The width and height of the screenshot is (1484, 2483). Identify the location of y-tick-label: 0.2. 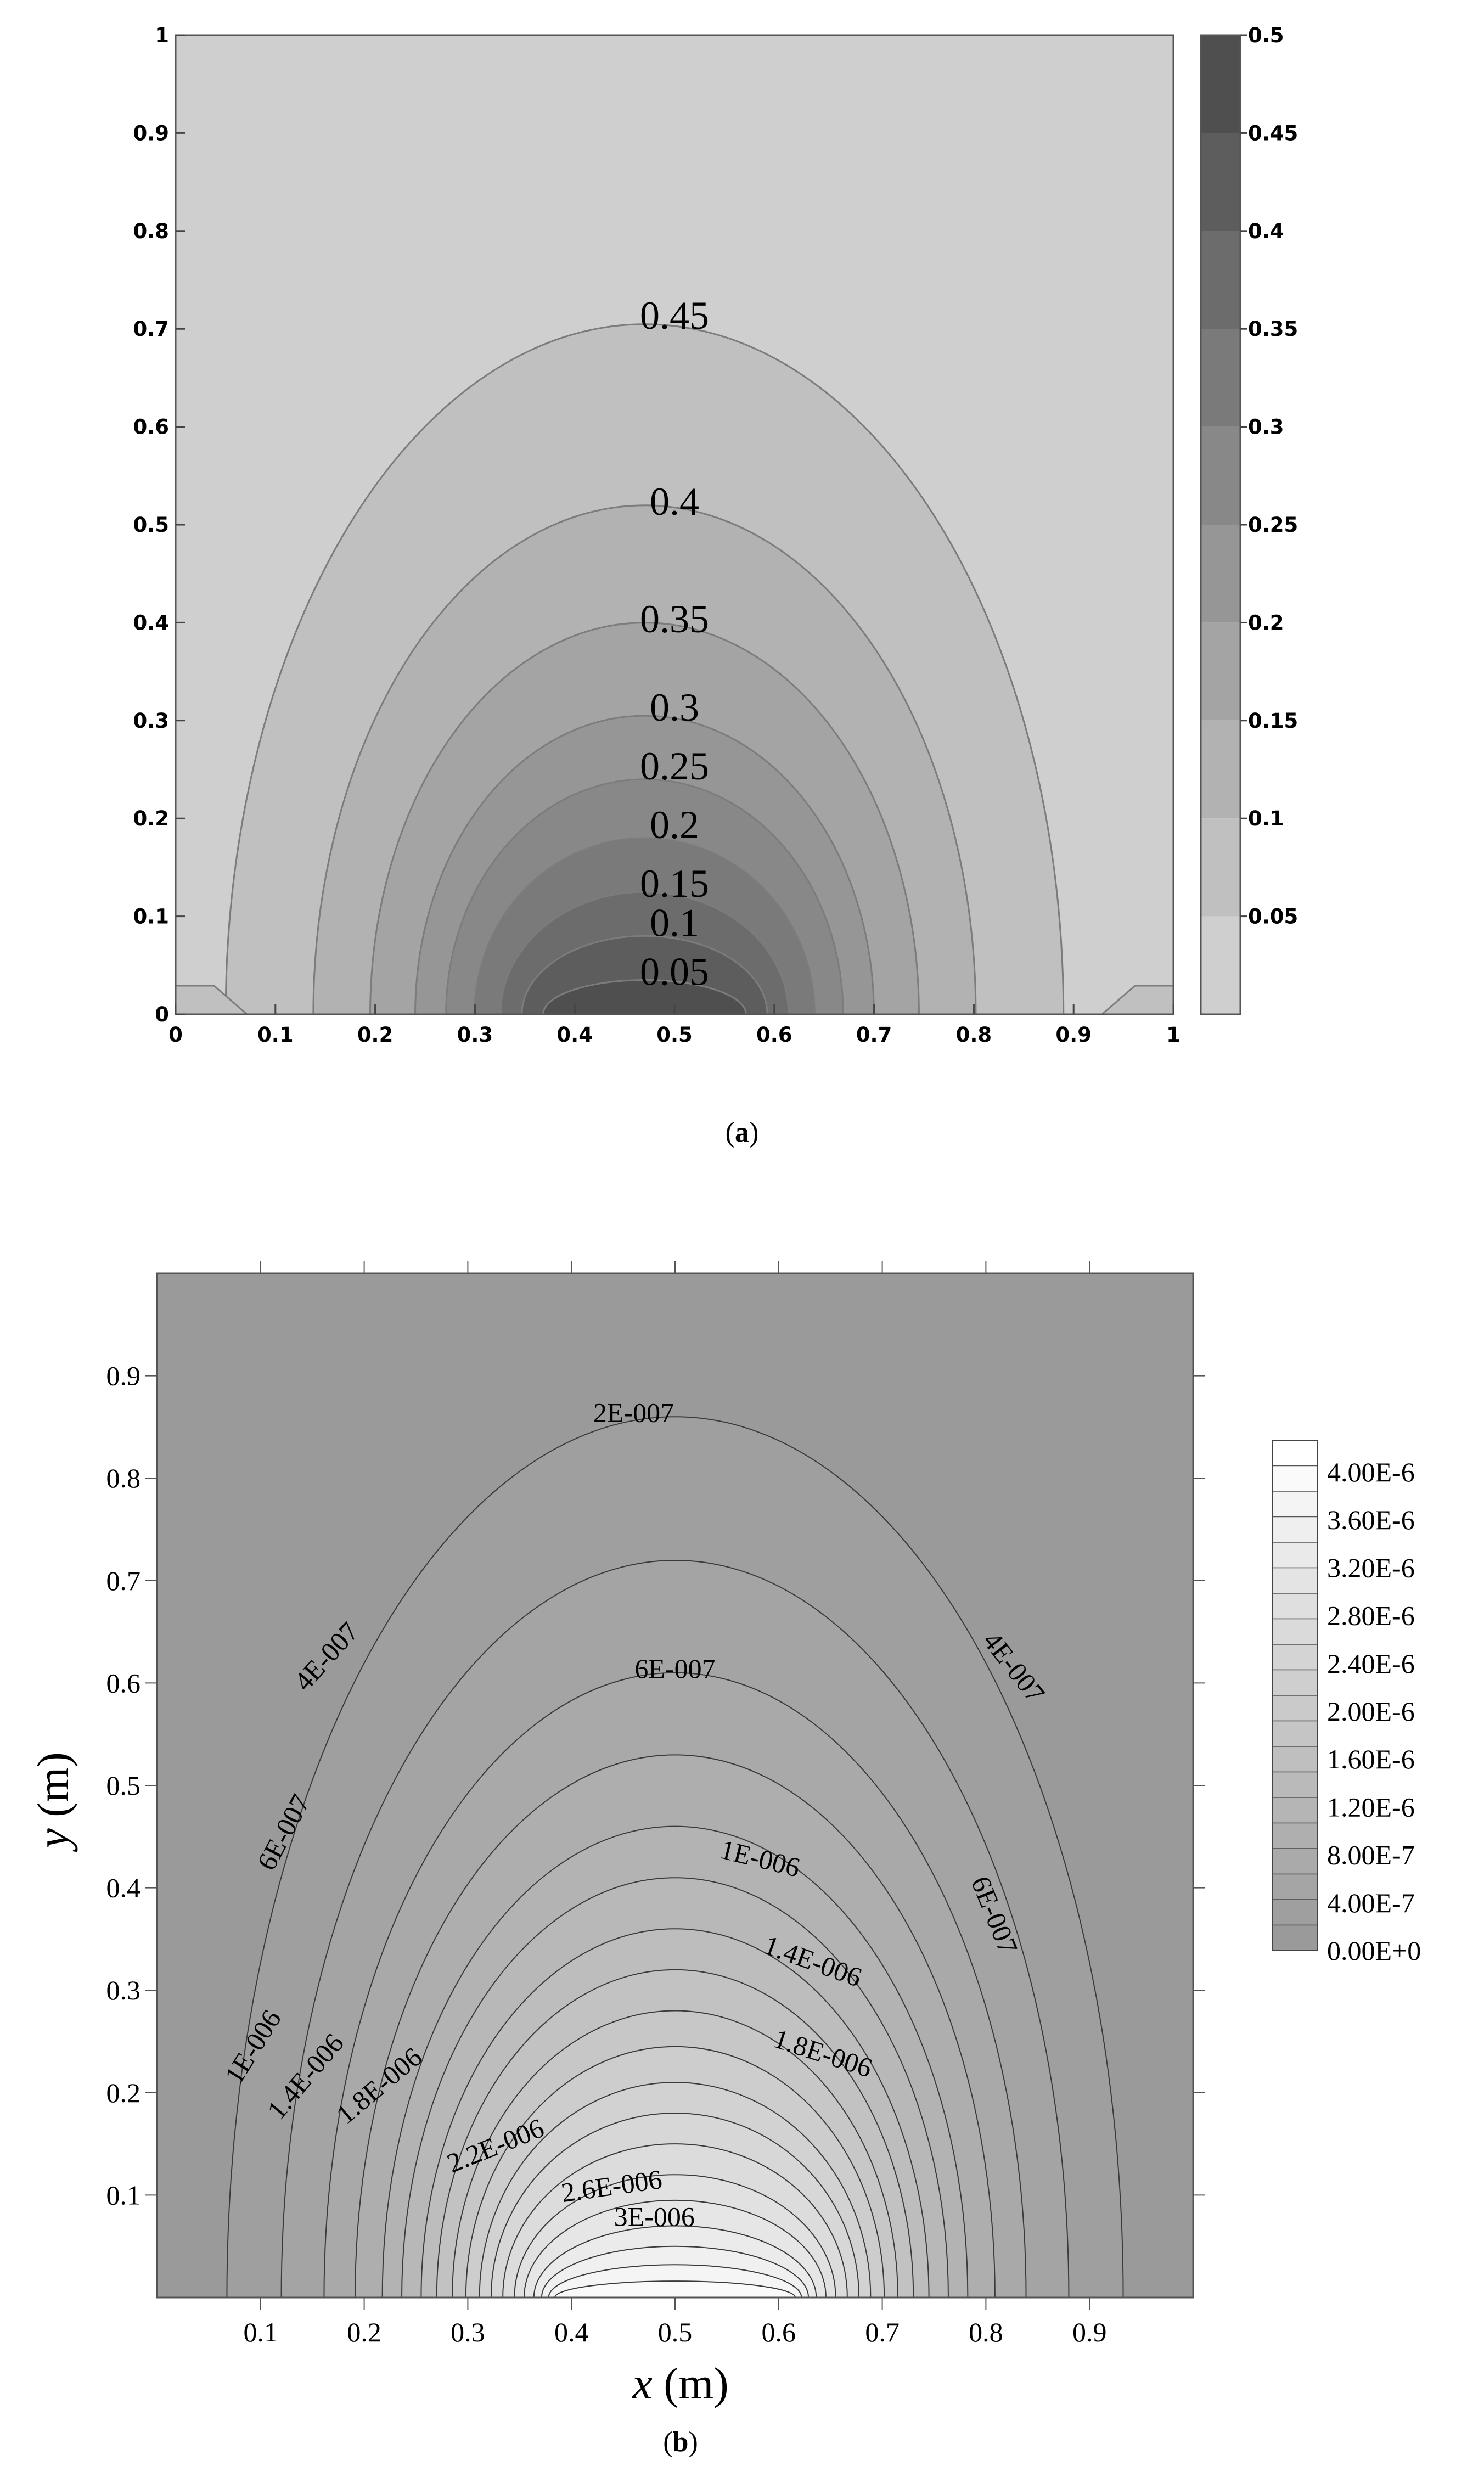
(151, 818).